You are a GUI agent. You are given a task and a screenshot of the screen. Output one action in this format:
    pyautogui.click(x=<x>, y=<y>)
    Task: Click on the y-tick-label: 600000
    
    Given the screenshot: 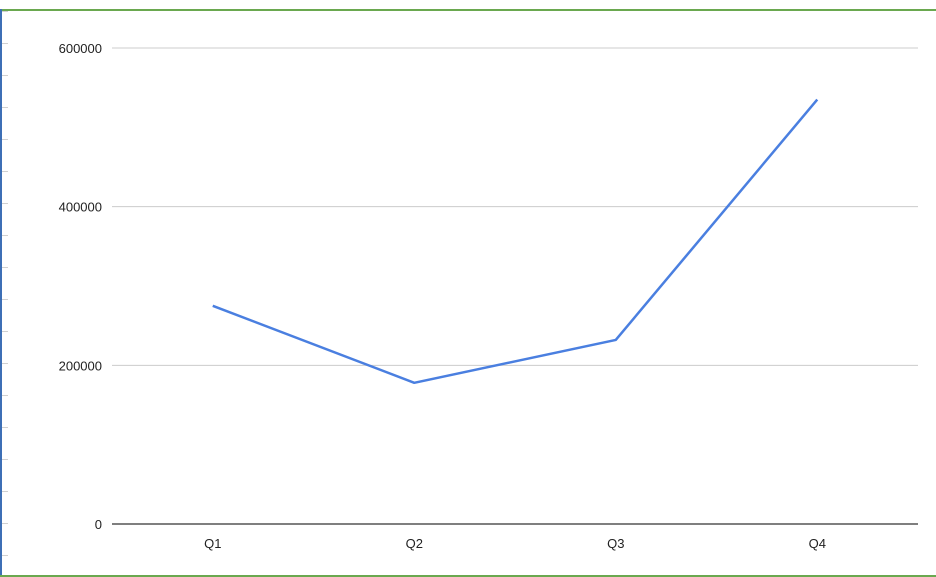 What is the action you would take?
    pyautogui.click(x=80, y=48)
    